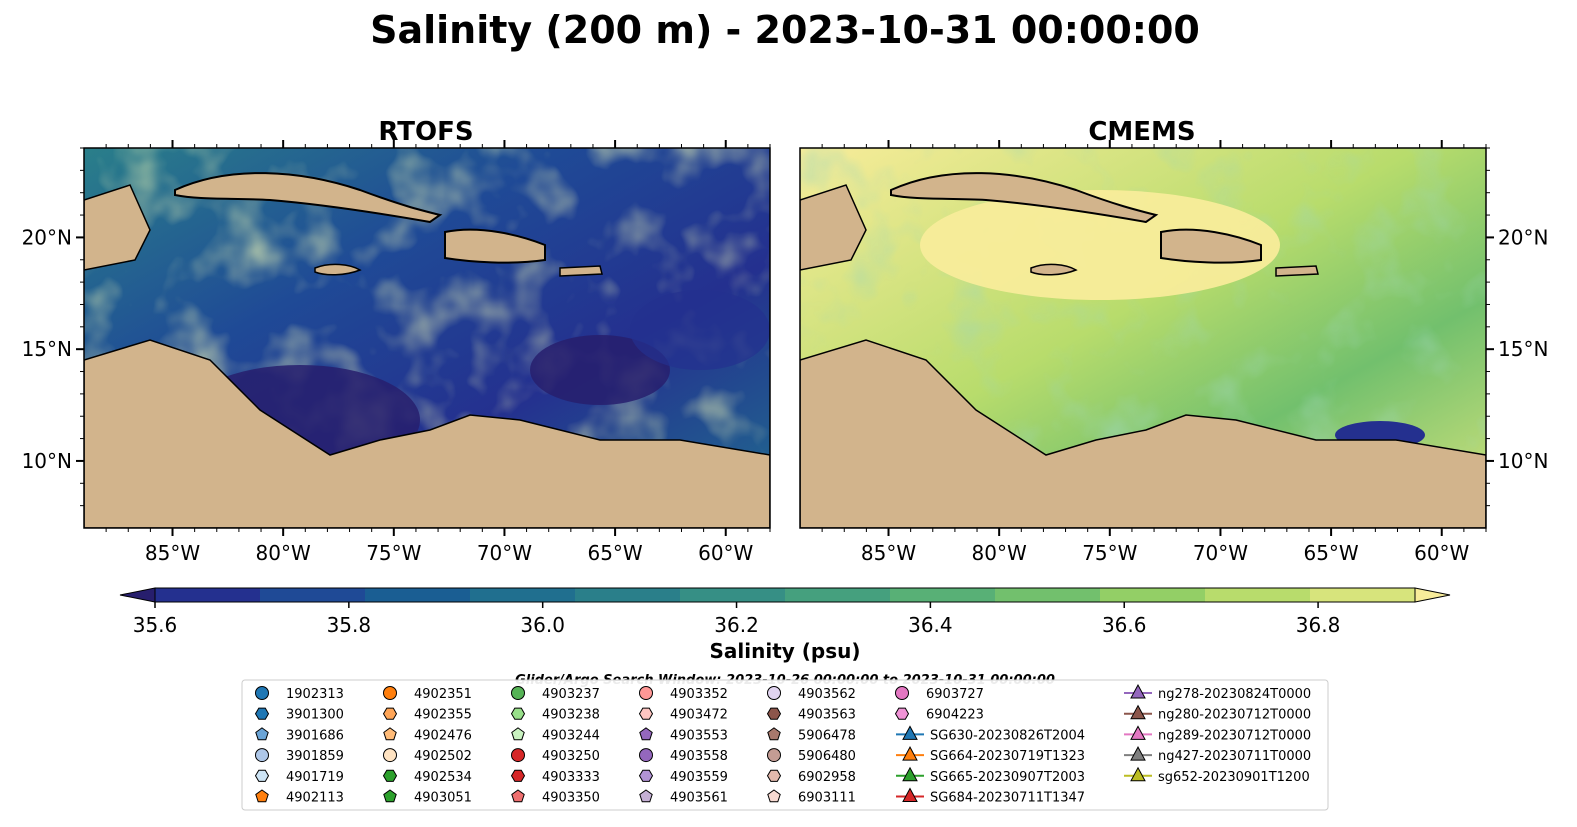  Describe the element at coordinates (1441, 553) in the screenshot. I see `x-tick-label: 60°W` at that location.